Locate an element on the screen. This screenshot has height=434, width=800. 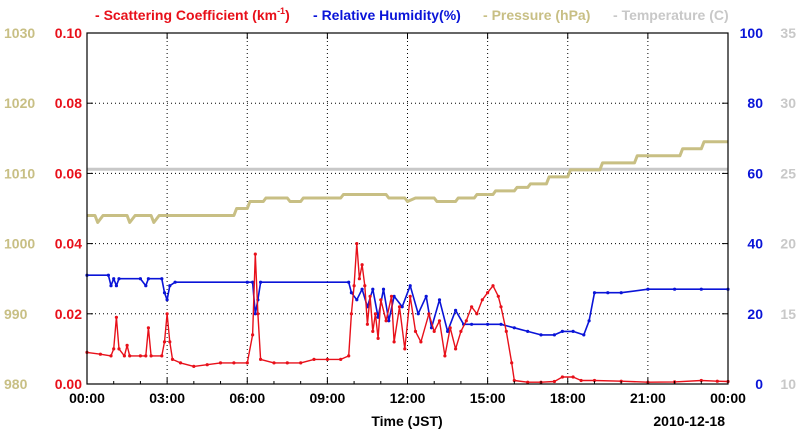
humidity-tick-label: 80 is located at coordinates (755, 103).